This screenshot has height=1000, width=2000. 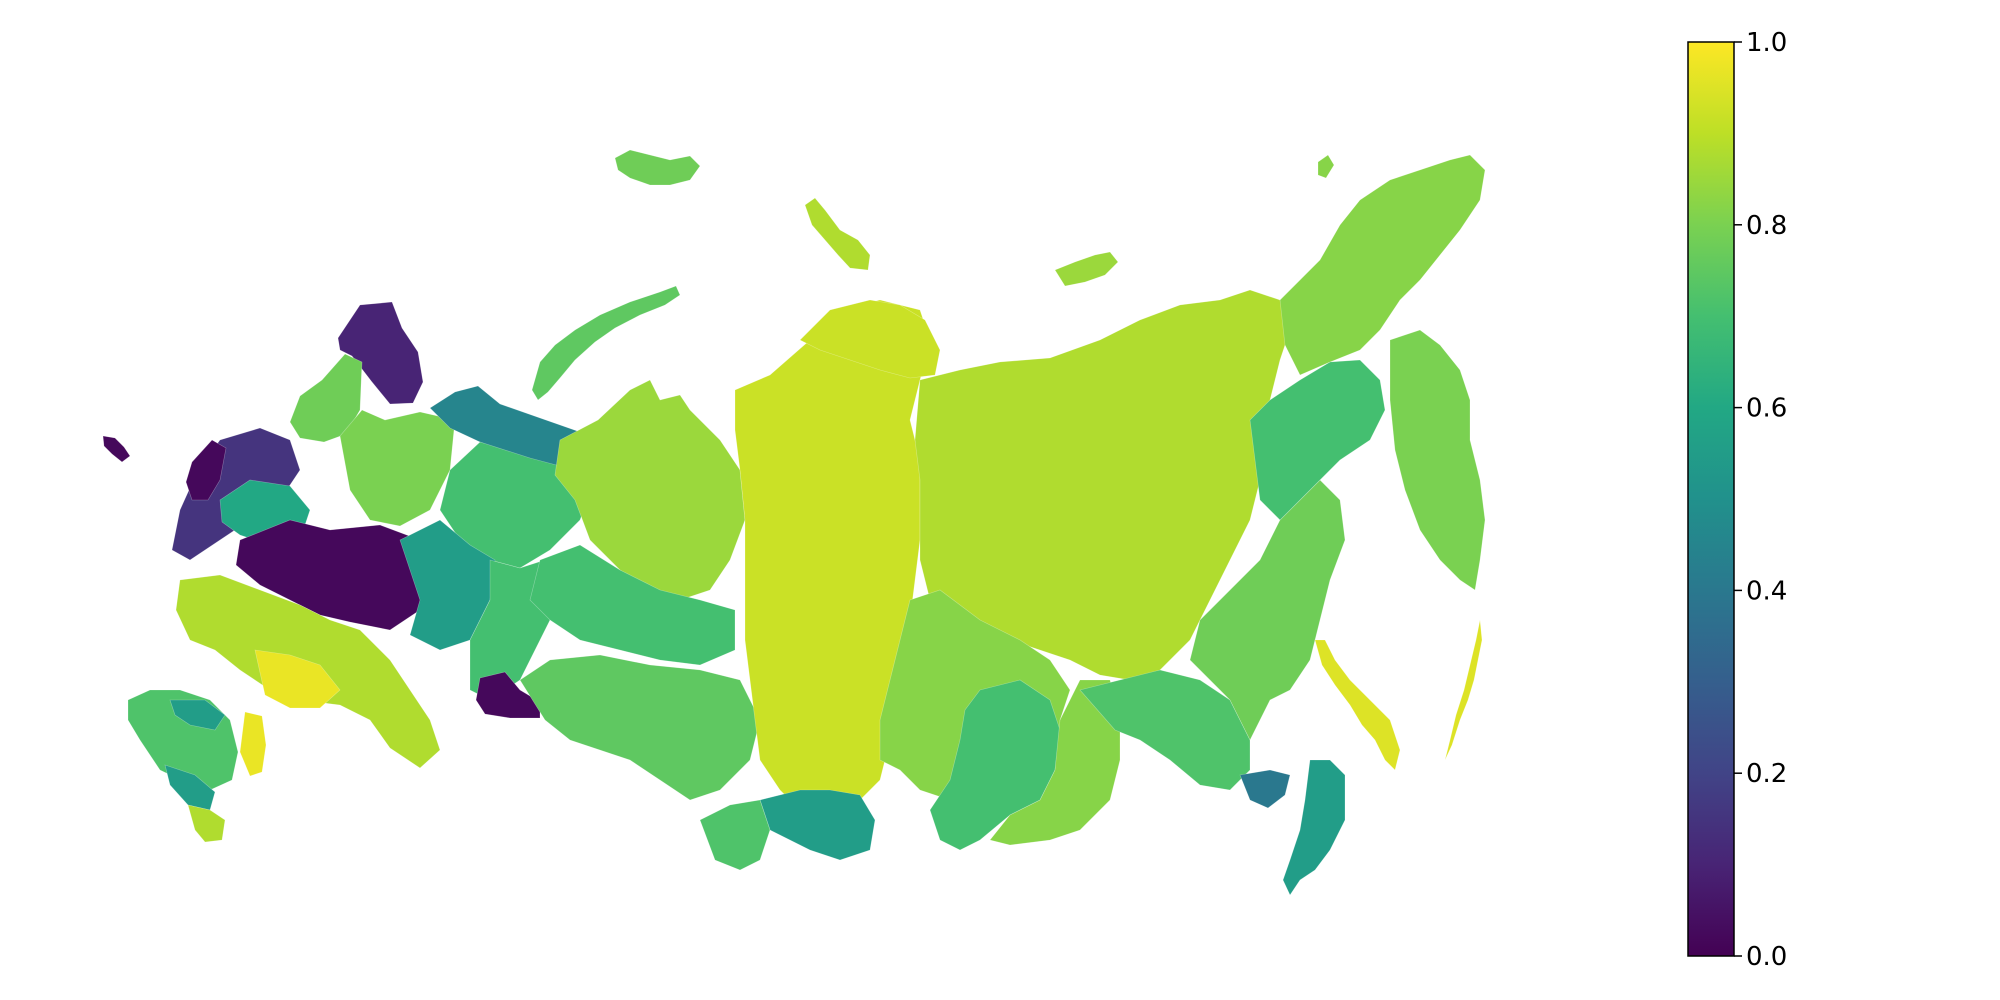 I want to click on colorbar-tick-label: 1.0, so click(x=1766, y=43).